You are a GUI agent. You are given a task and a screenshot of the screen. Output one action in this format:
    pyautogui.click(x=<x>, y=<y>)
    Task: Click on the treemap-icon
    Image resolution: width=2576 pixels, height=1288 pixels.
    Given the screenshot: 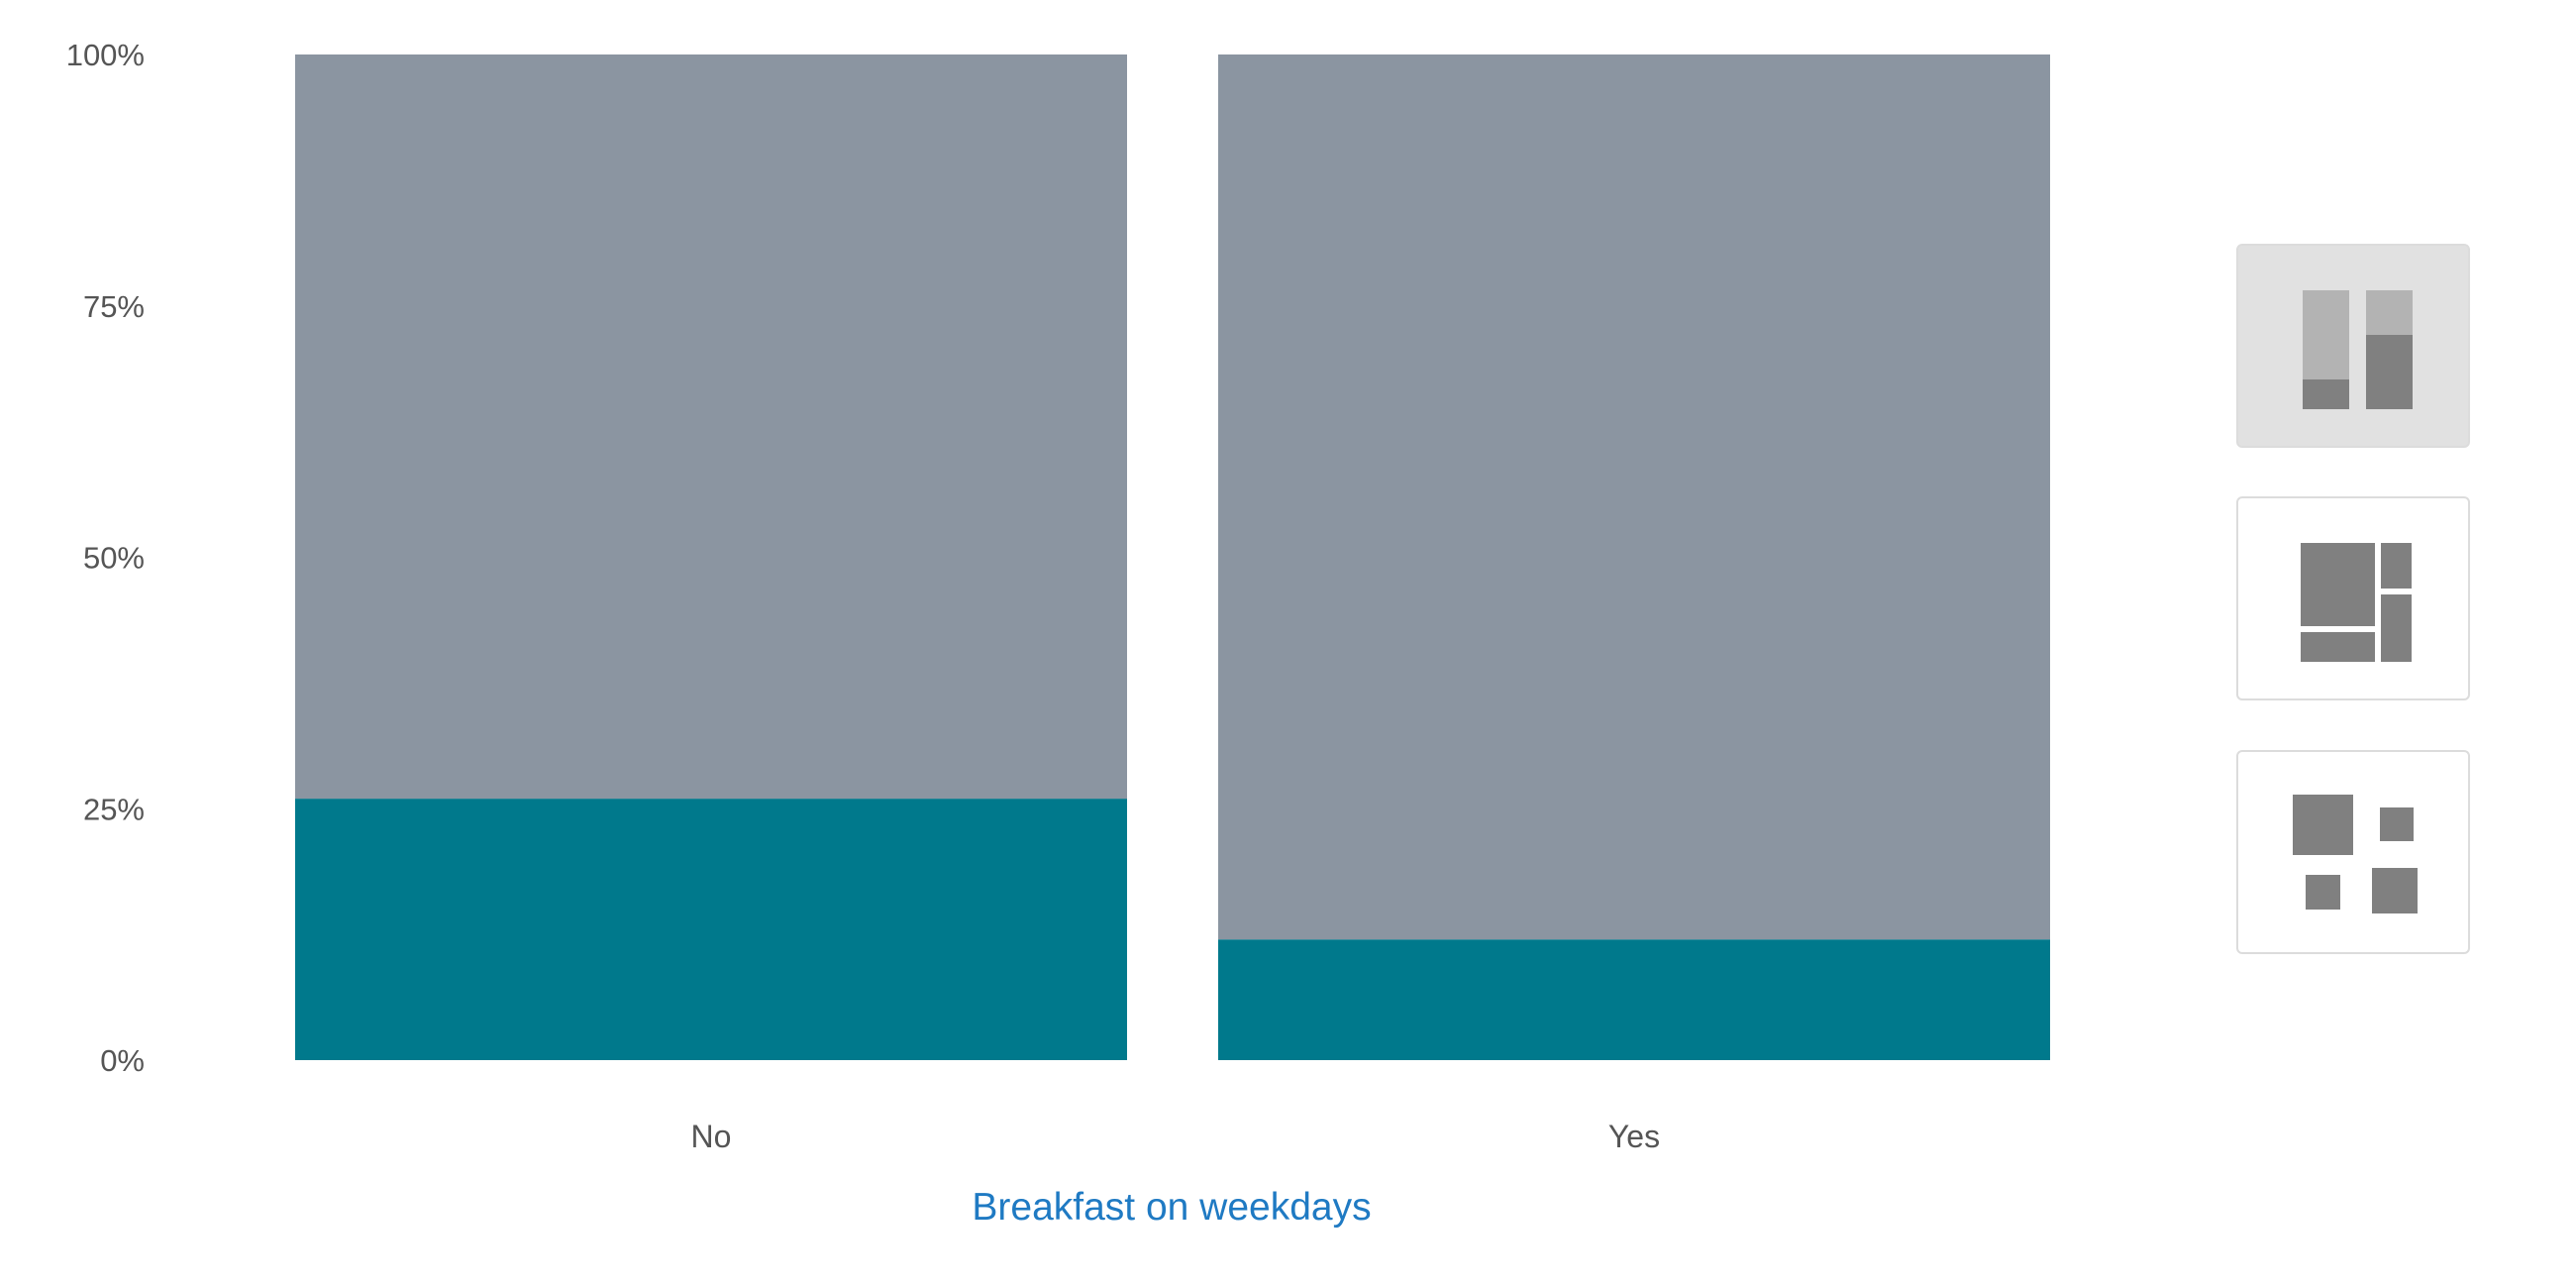 What is the action you would take?
    pyautogui.click(x=2356, y=602)
    